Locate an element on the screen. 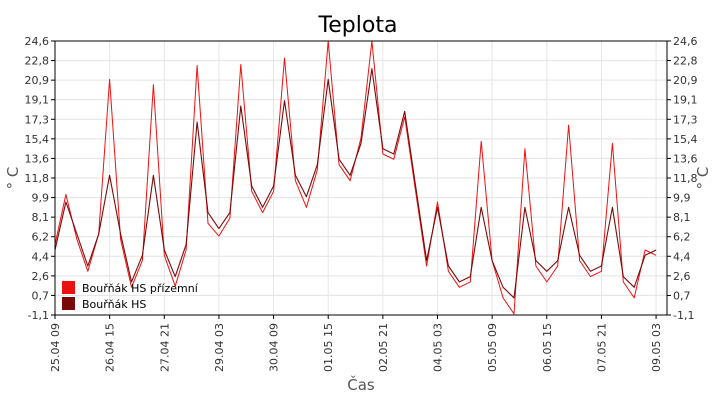 The image size is (720, 400). x-tick-label: 27.04 21 is located at coordinates (164, 347).